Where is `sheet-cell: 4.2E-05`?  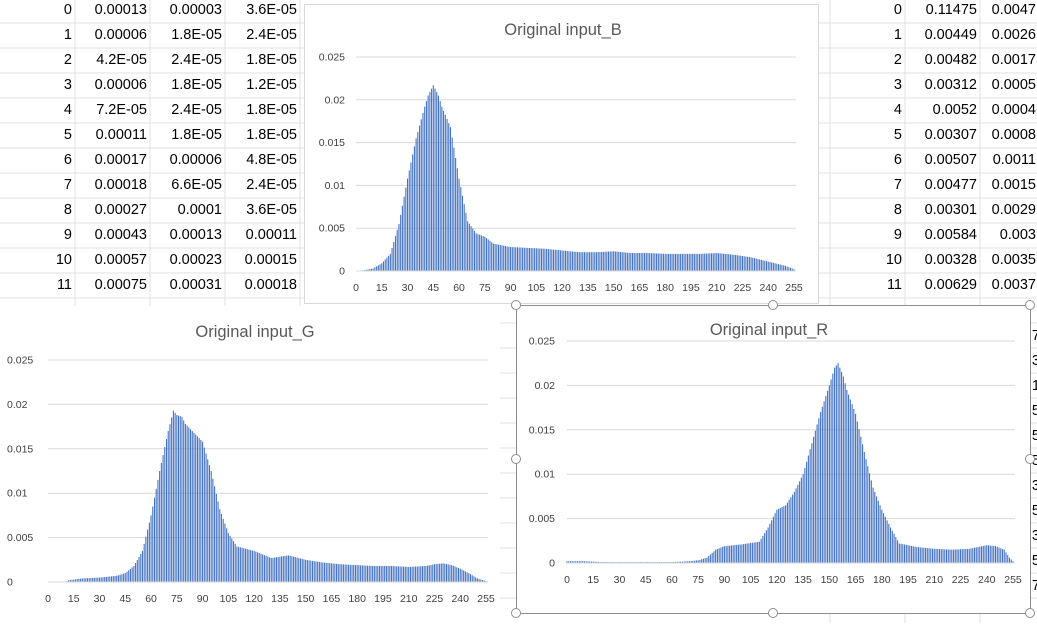
sheet-cell: 4.2E-05 is located at coordinates (111, 60).